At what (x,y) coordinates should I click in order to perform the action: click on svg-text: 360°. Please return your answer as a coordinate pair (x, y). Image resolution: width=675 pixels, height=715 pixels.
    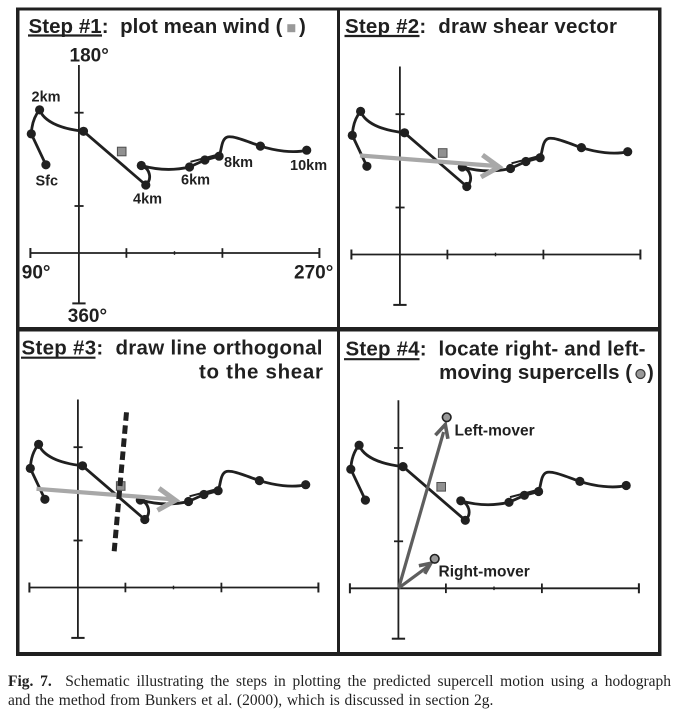
    Looking at the image, I should click on (87, 316).